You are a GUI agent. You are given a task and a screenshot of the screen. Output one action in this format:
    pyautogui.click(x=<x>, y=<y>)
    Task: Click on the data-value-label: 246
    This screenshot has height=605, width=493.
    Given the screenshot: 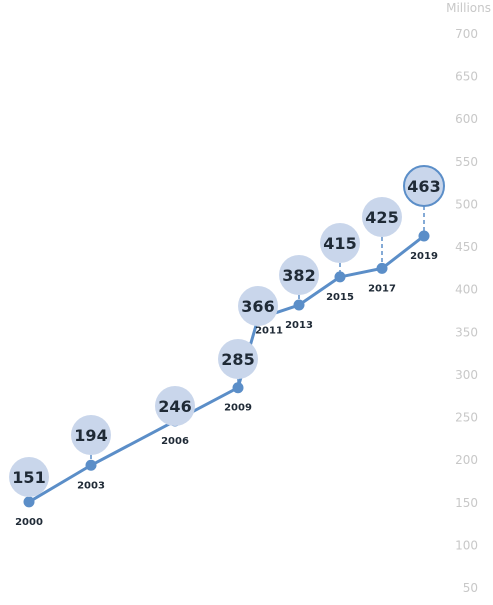 What is the action you would take?
    pyautogui.click(x=174, y=406)
    